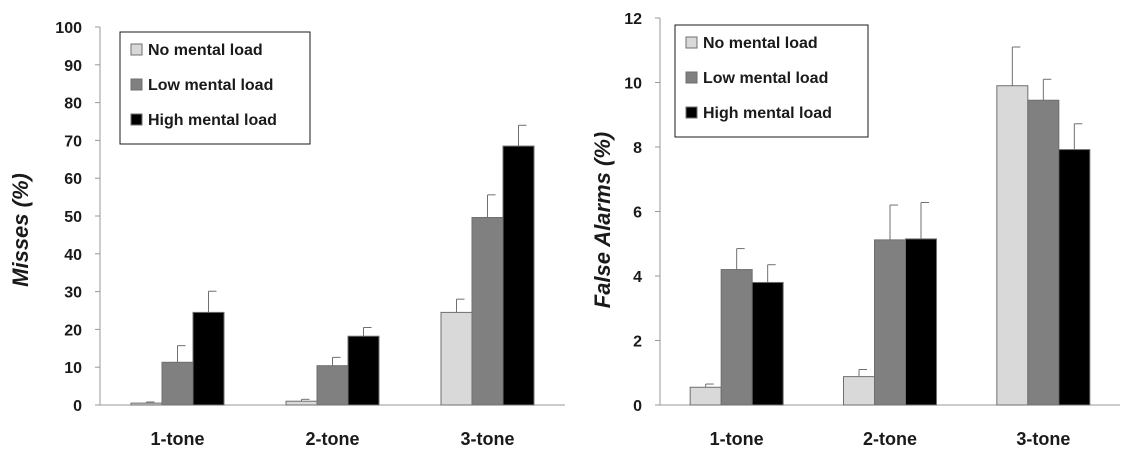  I want to click on y-tick-label: 40, so click(73, 255).